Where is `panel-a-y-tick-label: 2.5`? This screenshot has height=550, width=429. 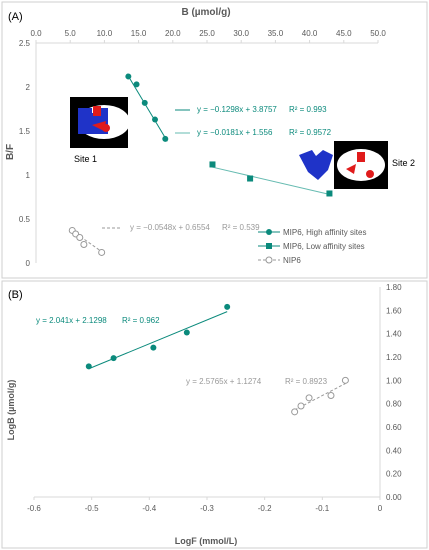 panel-a-y-tick-label: 2.5 is located at coordinates (25, 43).